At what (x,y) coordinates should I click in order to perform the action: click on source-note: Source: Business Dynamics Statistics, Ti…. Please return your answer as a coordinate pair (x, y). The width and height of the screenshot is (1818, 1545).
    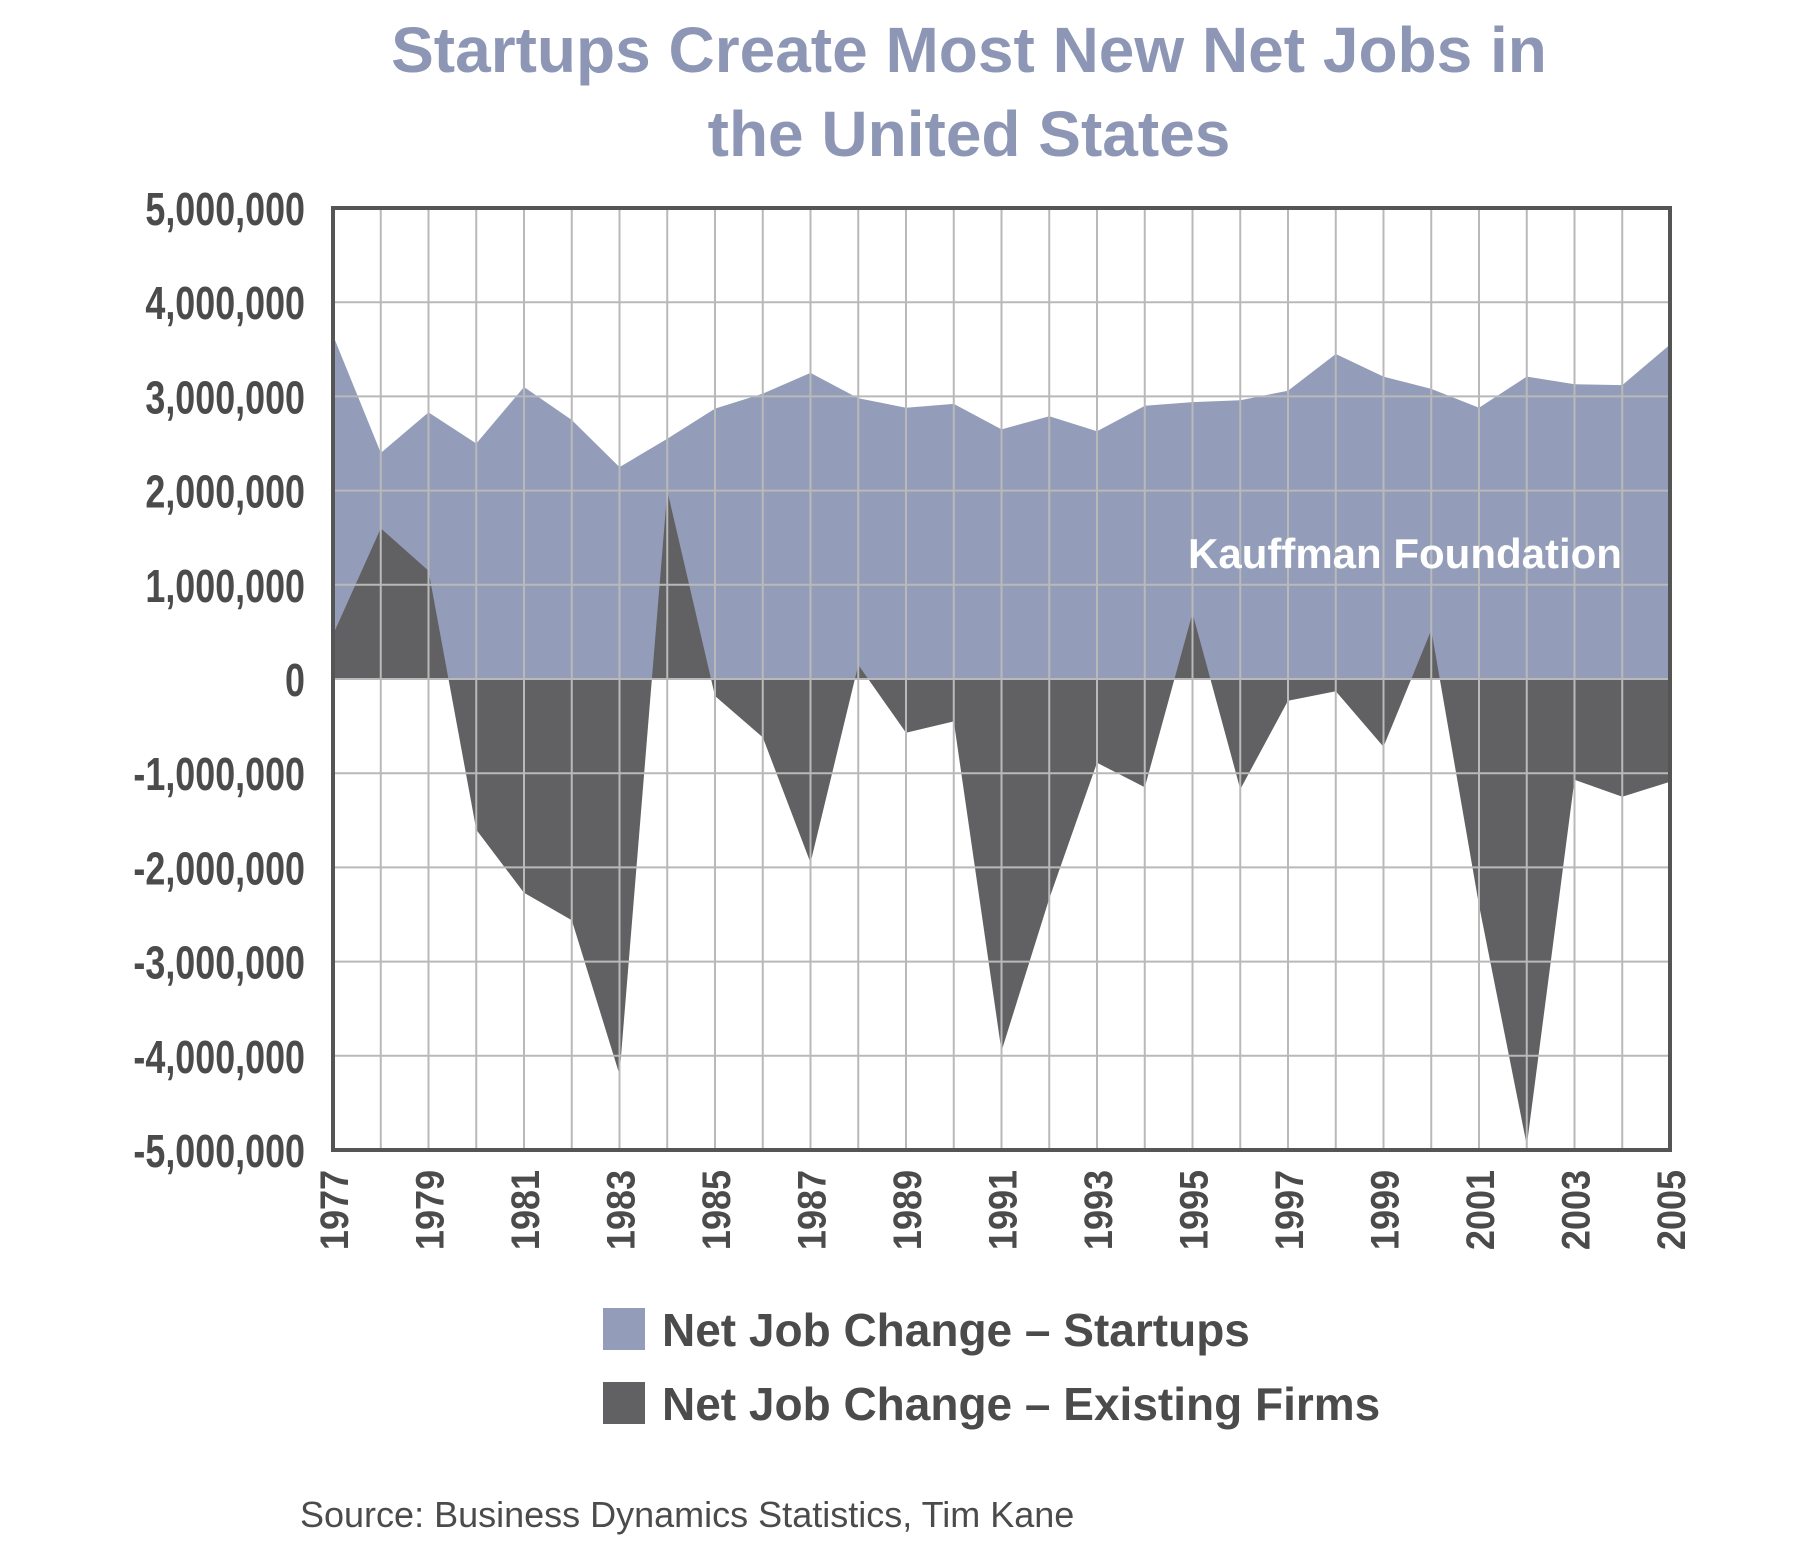
    Looking at the image, I should click on (687, 1514).